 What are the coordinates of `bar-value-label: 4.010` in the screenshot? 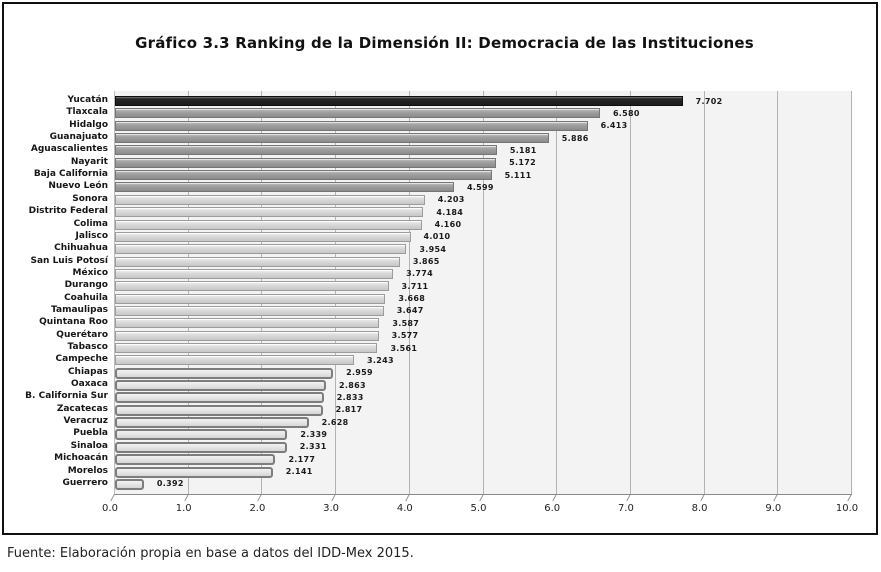 It's located at (437, 237).